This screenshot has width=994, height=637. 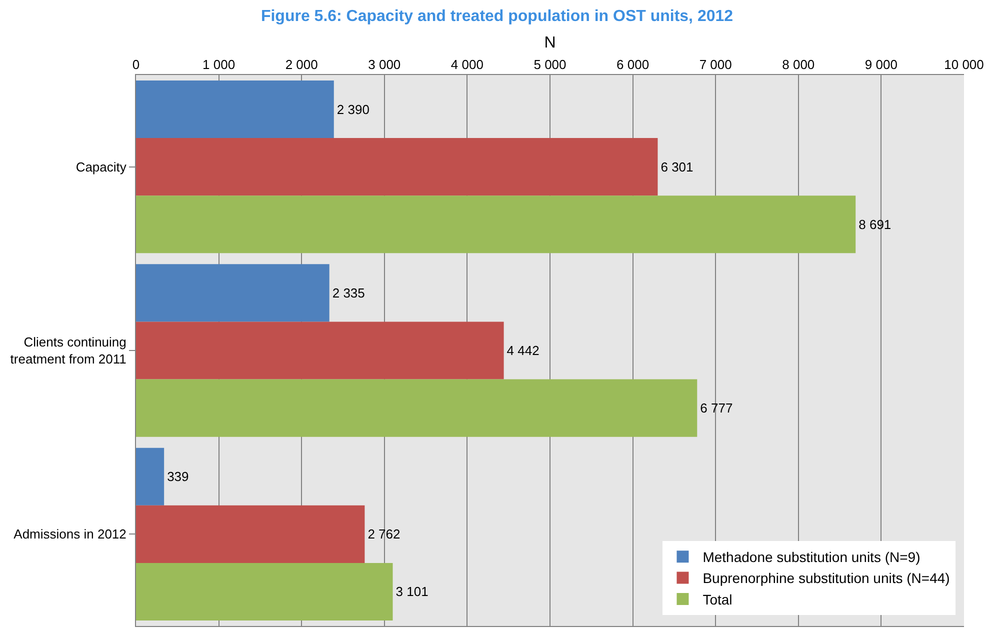 What do you see at coordinates (826, 578) in the screenshot?
I see `legend-label: Buprenorphine substitution units (N=44)` at bounding box center [826, 578].